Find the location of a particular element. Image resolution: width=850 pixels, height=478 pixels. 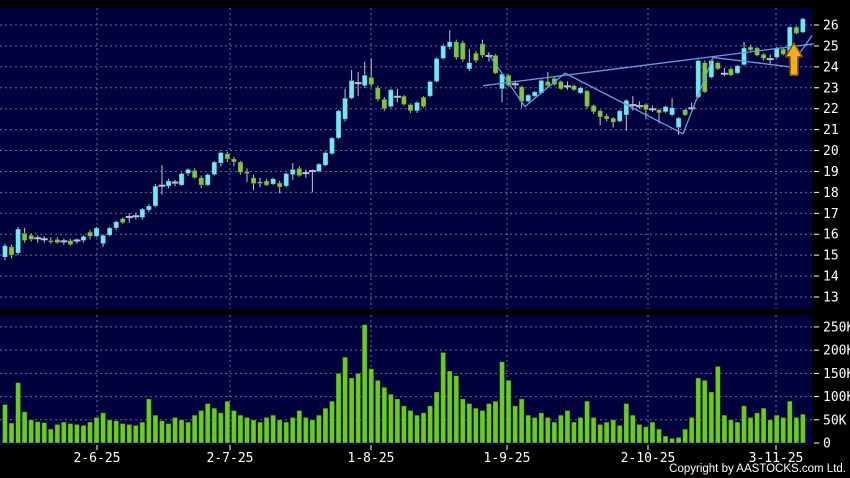

chart-annotations is located at coordinates (648, 85).